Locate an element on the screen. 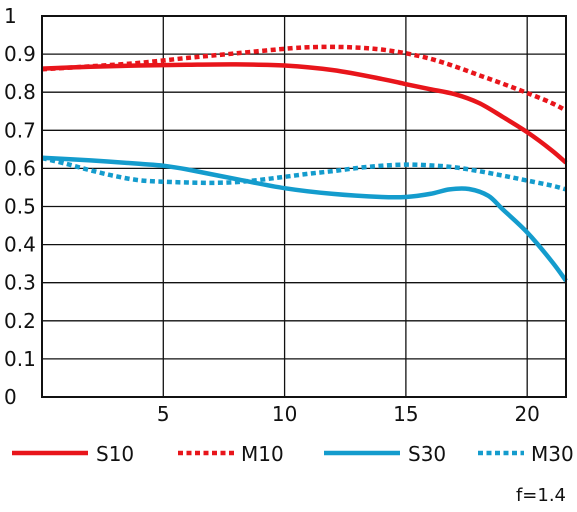 This screenshot has height=512, width=577. legend-label-s30: S30 is located at coordinates (427, 454).